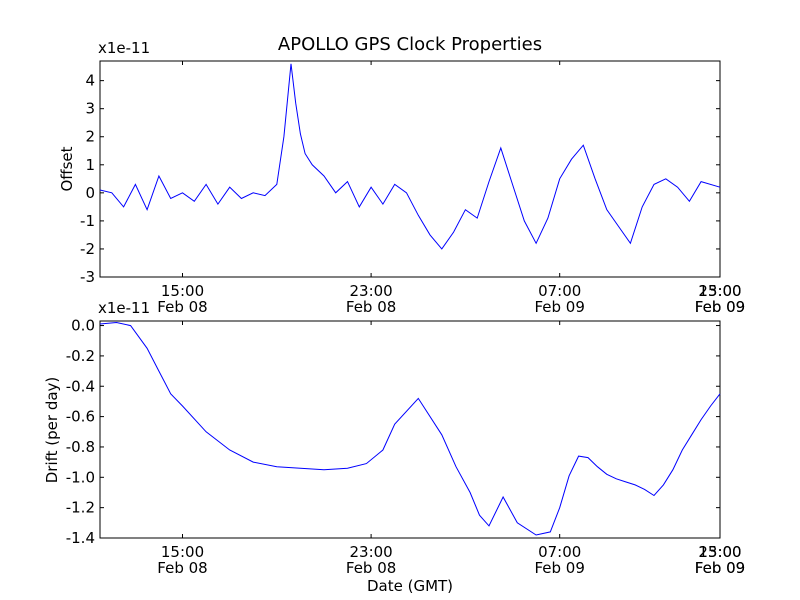 The image size is (800, 600). What do you see at coordinates (559, 291) in the screenshot?
I see `offset-xtick-time: 07:00` at bounding box center [559, 291].